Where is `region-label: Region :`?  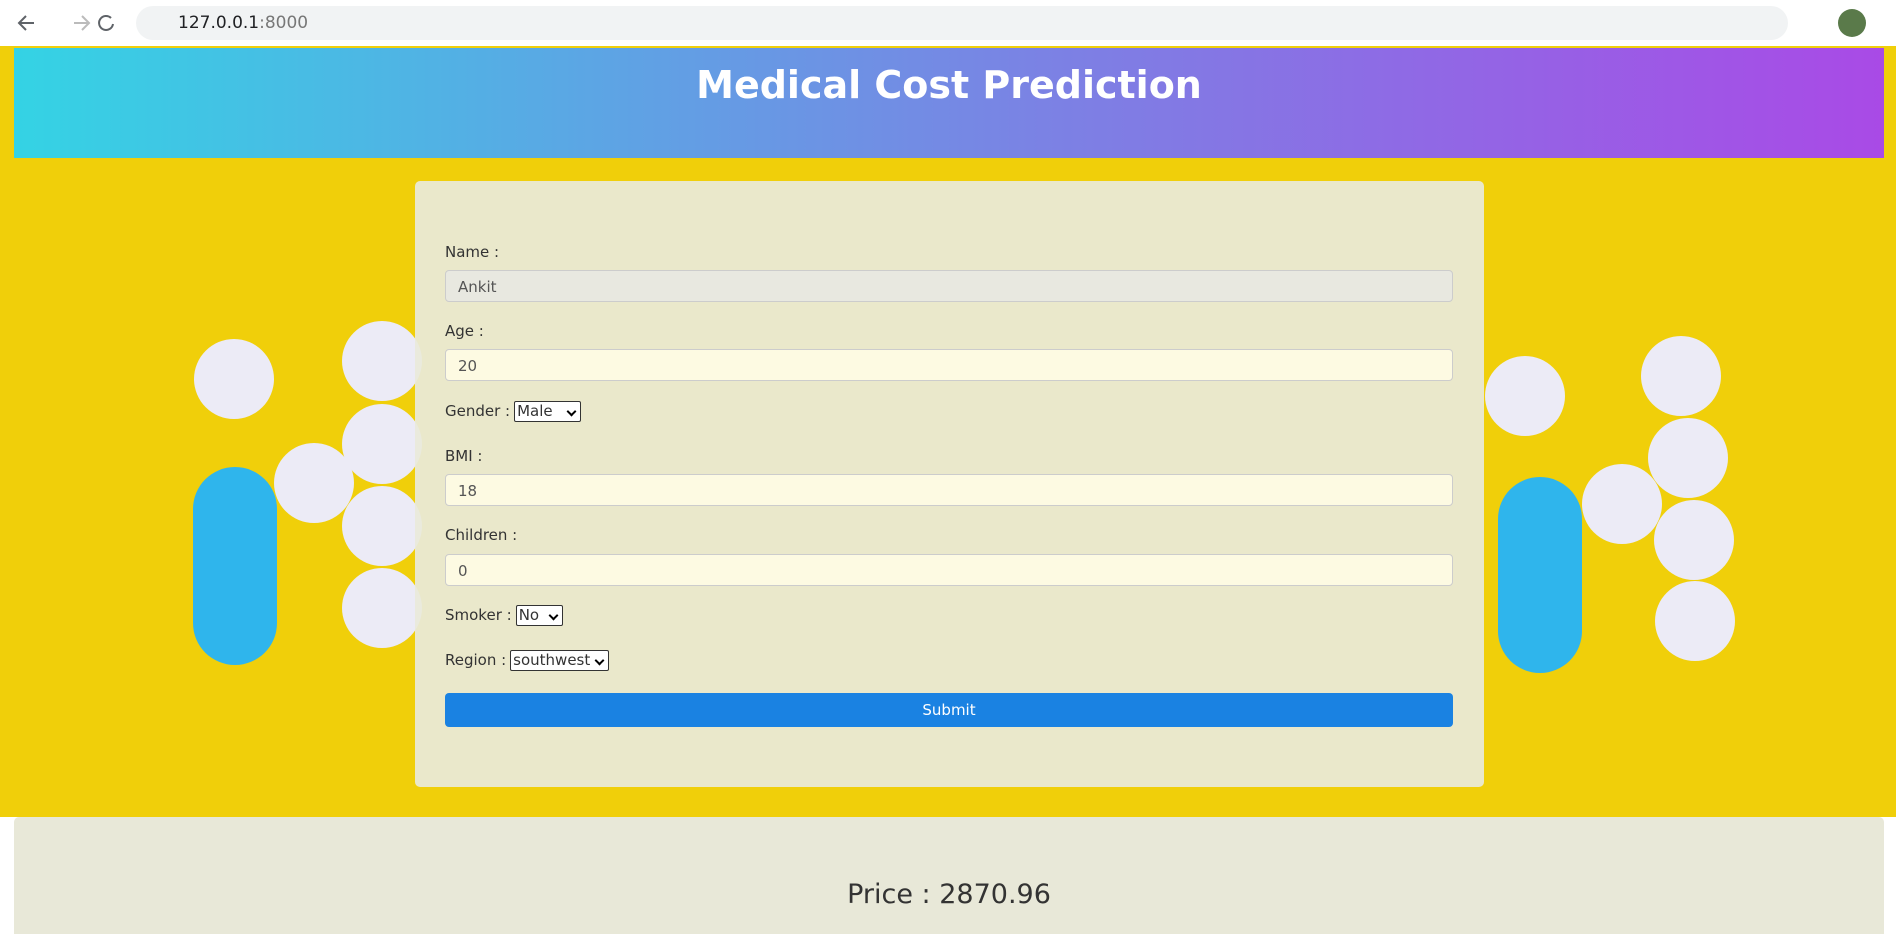
region-label: Region : is located at coordinates (476, 660).